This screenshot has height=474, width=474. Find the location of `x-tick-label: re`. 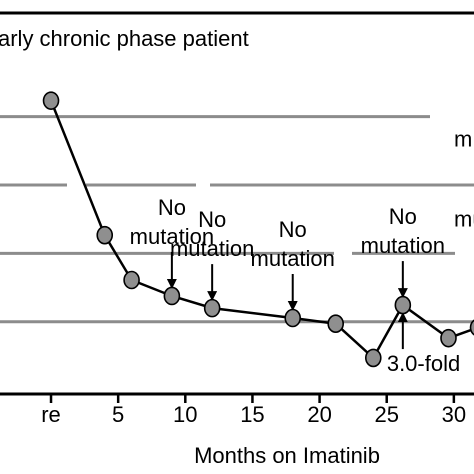

x-tick-label: re is located at coordinates (51, 414).